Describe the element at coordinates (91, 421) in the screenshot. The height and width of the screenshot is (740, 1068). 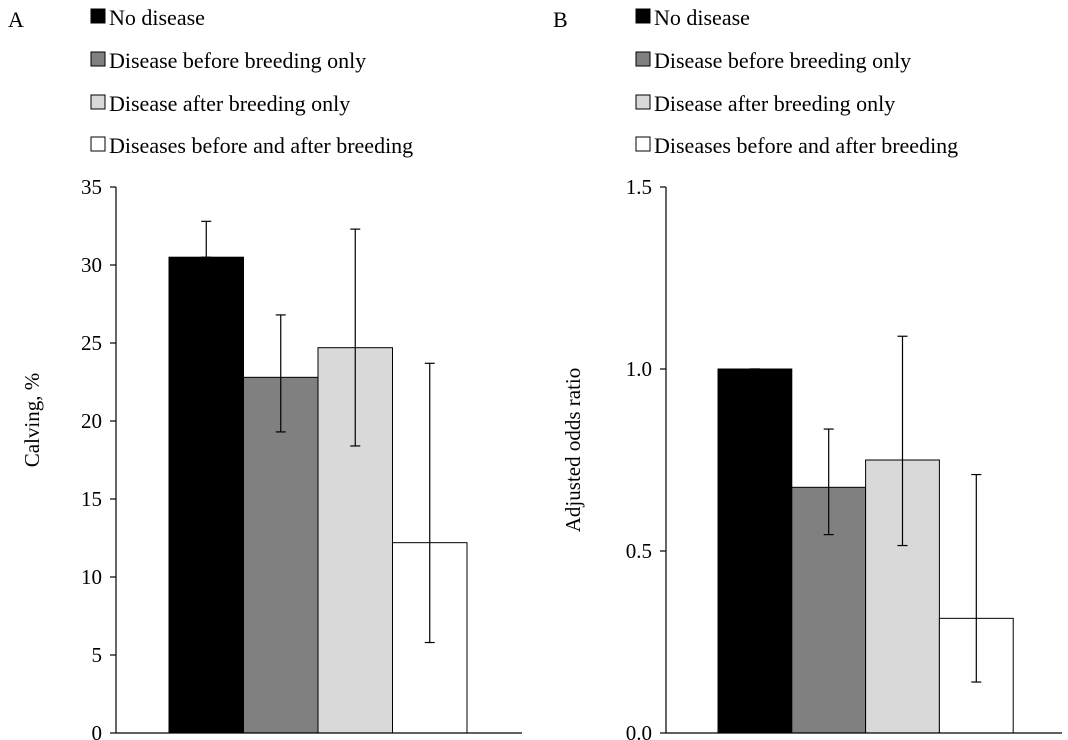
I see `y-tick-label-0-4: 20` at that location.